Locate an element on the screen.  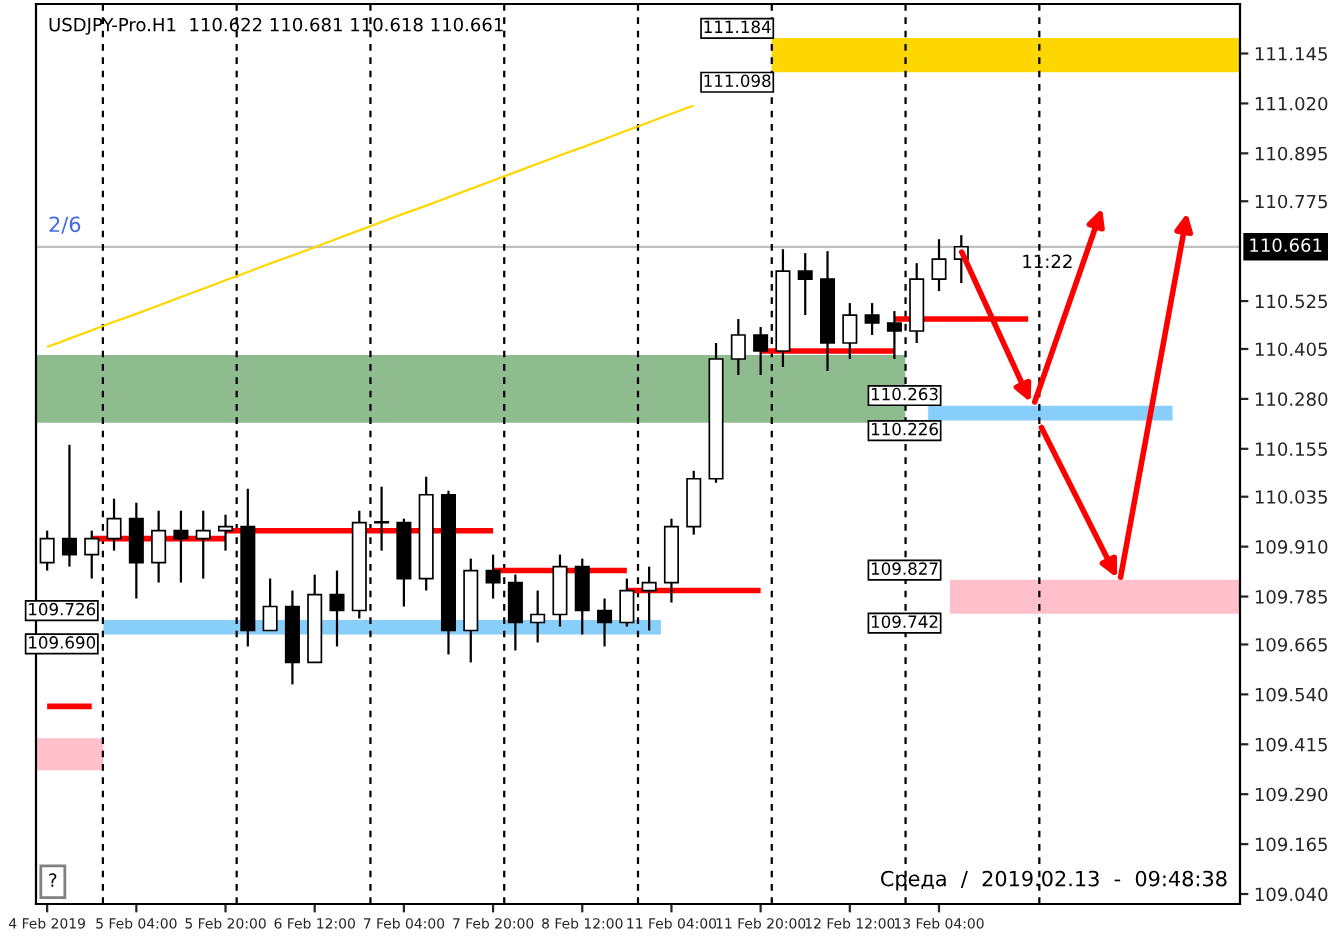
y-tick-label: 109.290 is located at coordinates (1291, 794).